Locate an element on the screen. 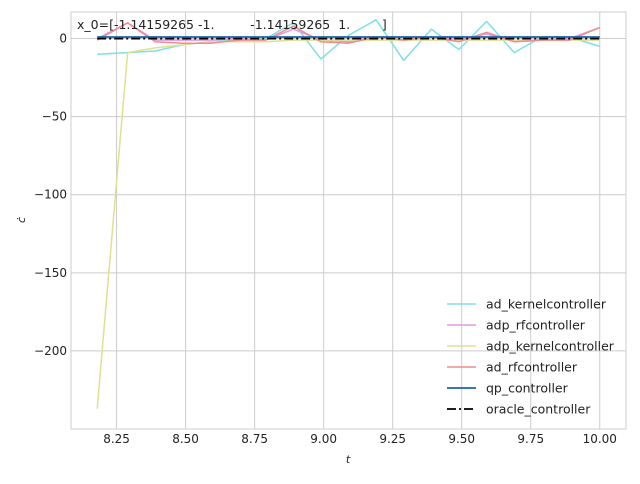  y-tick-label: −50 is located at coordinates (54, 117).